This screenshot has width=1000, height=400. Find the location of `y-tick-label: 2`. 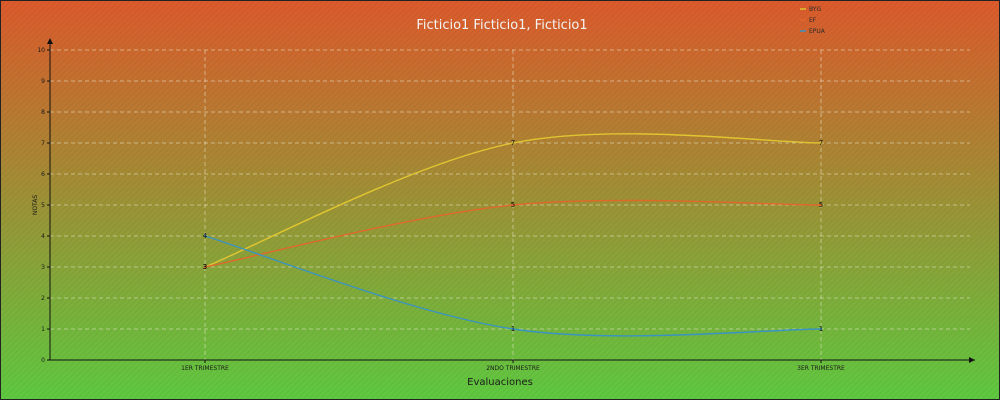

y-tick-label: 2 is located at coordinates (43, 298).